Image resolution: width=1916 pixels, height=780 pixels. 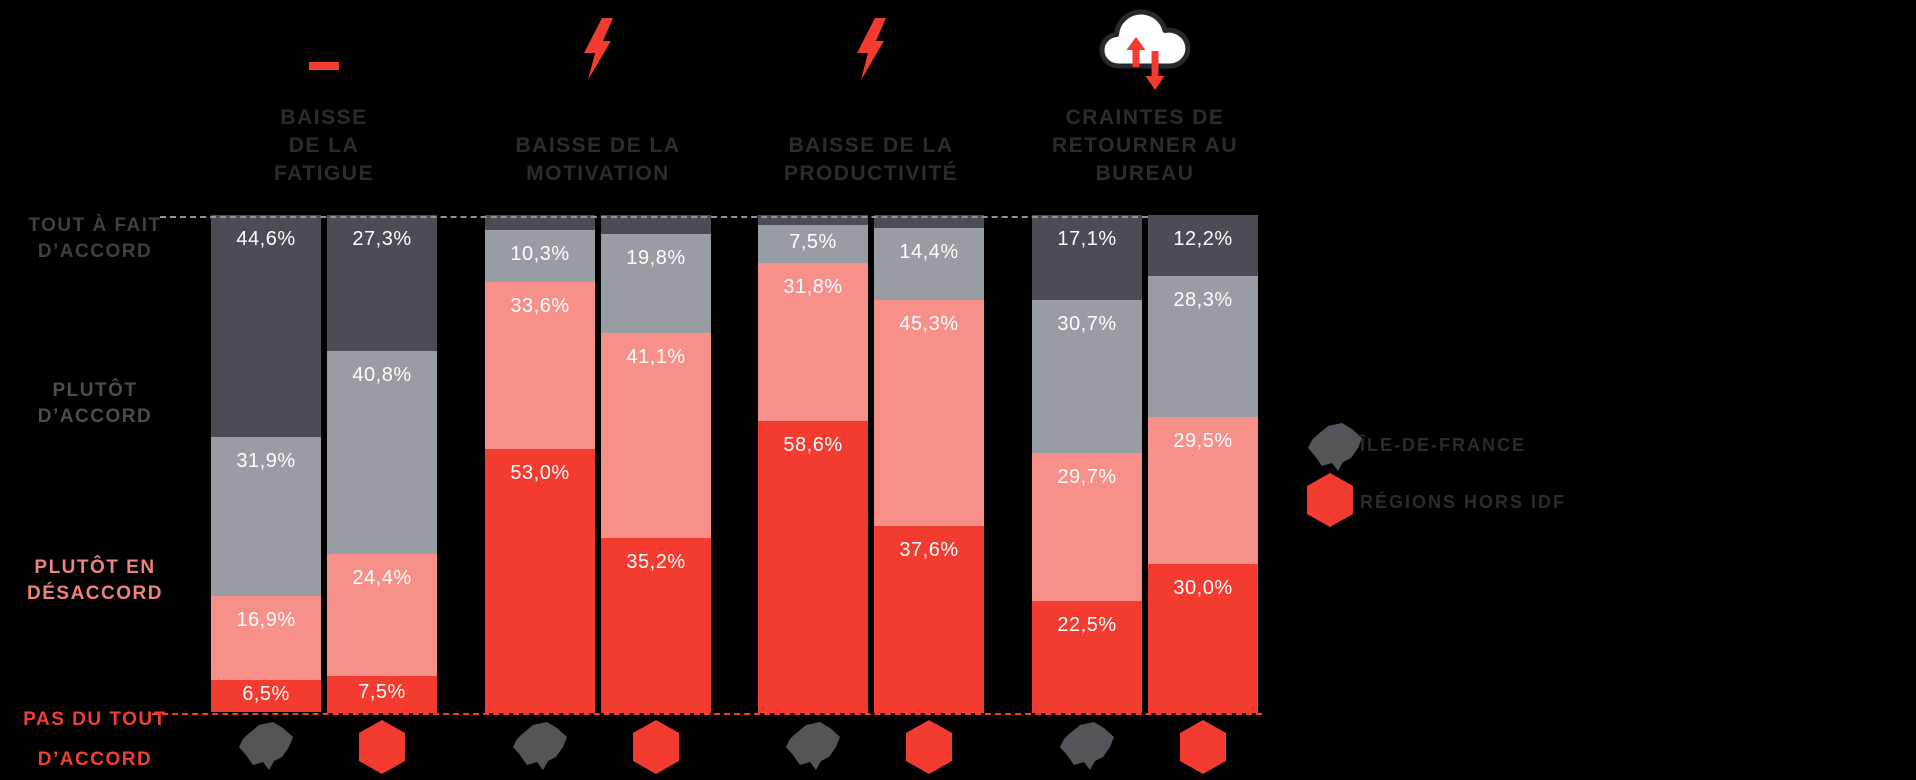 I want to click on bar-segment-plutot_accord: 10,3%, so click(x=540, y=256).